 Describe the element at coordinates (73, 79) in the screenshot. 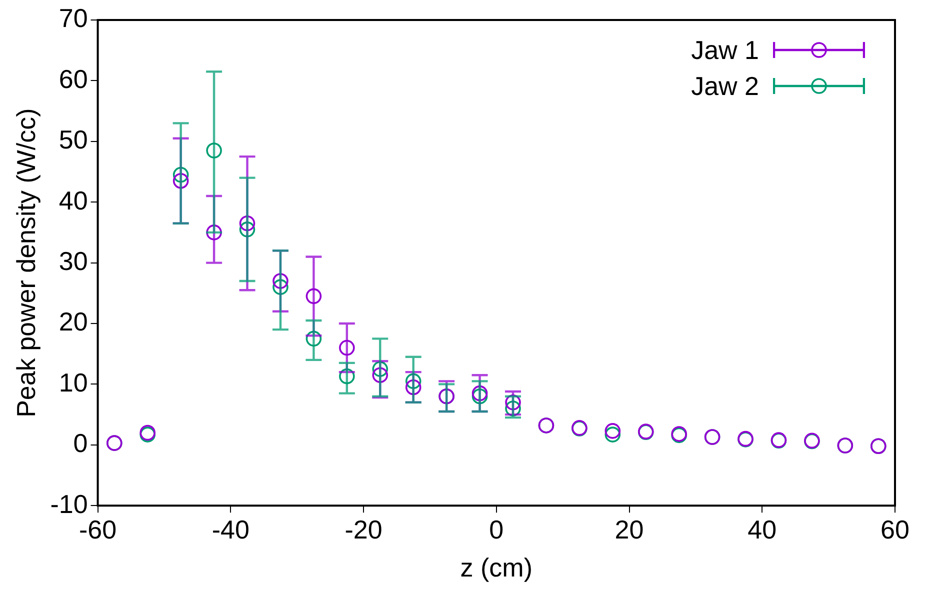

I see `y-tick-label: 60` at that location.